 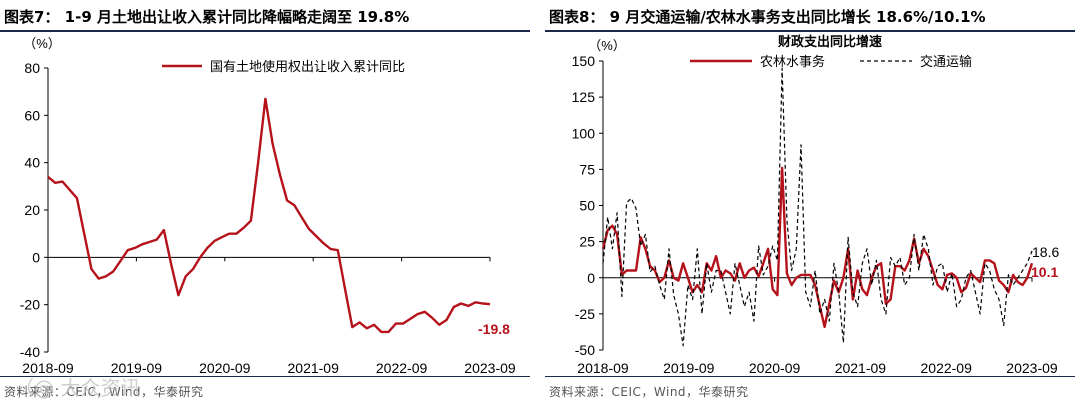 What do you see at coordinates (649, 392) in the screenshot?
I see `figure-8-source: 资料来源：CEIC，Wind，华泰研究` at bounding box center [649, 392].